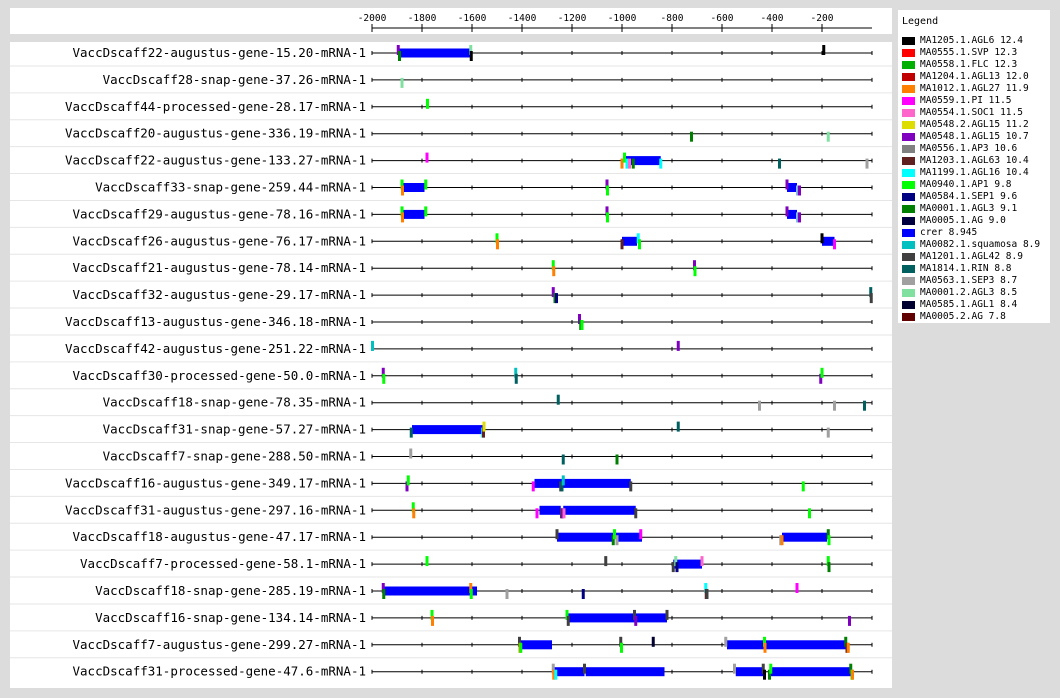  What do you see at coordinates (223, 563) in the screenshot?
I see `gene-label: VaccDscaff7-processed-gene-58.1-mRNA-1` at bounding box center [223, 563].